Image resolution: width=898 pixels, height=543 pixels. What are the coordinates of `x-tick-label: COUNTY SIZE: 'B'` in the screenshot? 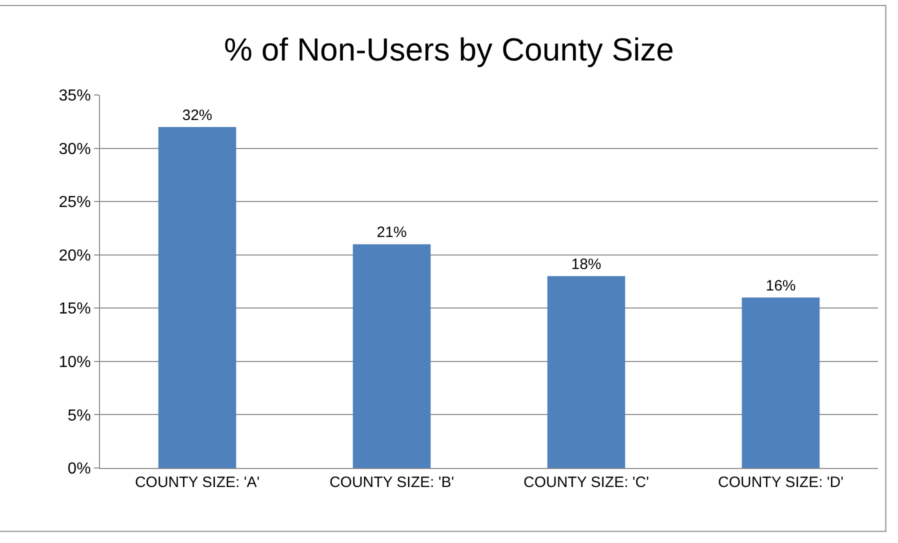 It's located at (391, 482).